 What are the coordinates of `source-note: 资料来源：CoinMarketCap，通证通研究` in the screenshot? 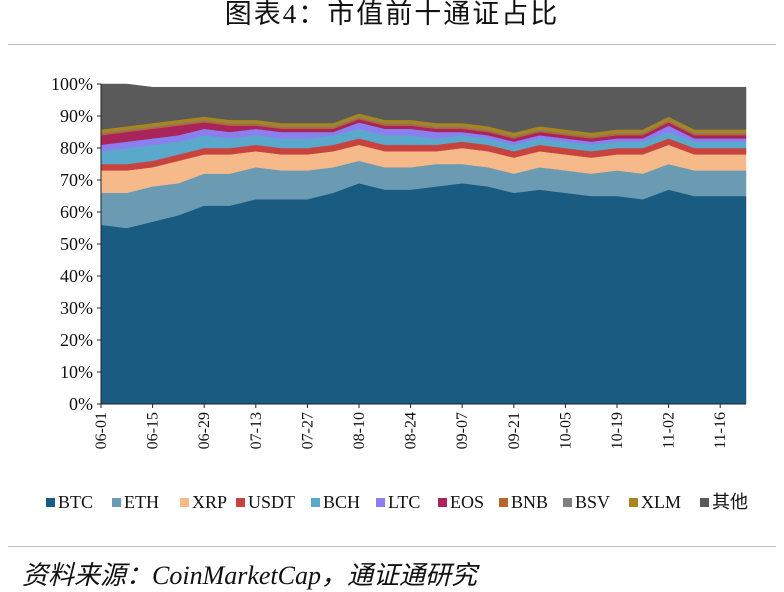 It's located at (249, 575).